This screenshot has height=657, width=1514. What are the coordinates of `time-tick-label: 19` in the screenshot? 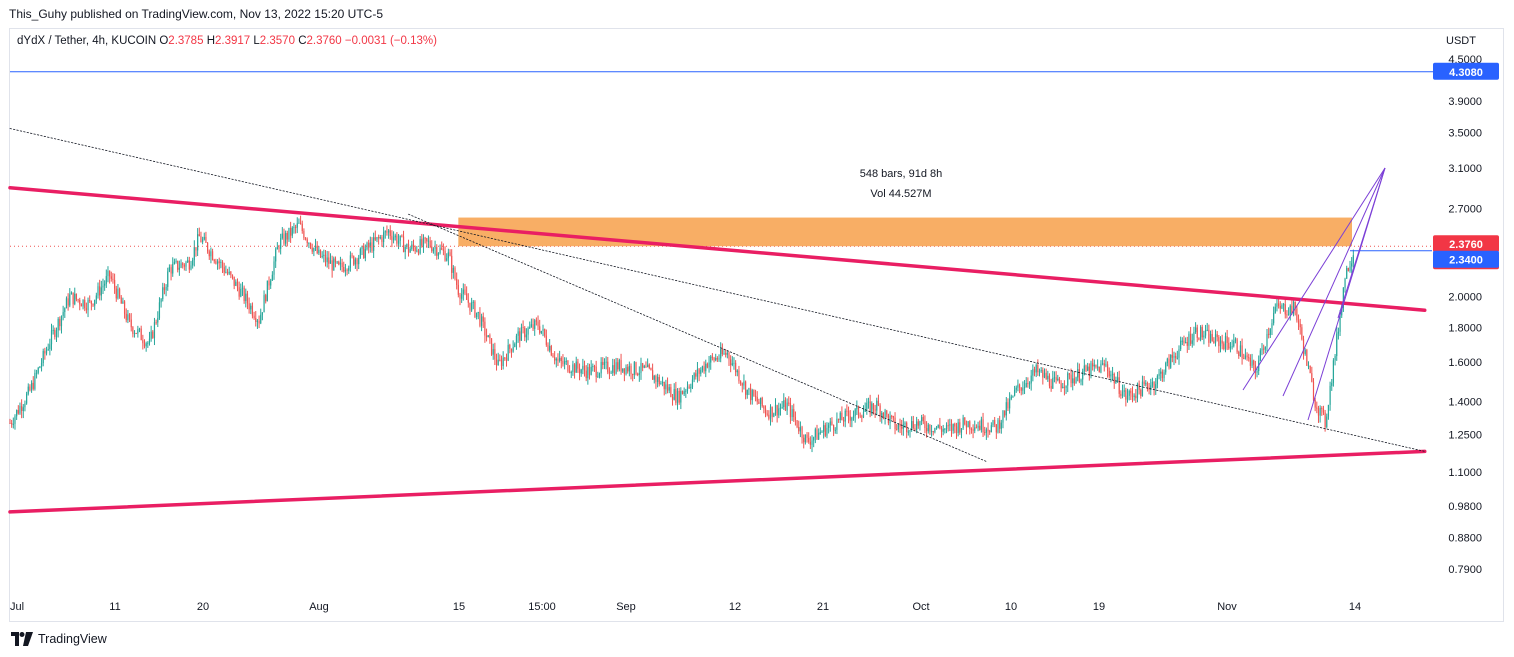 It's located at (1099, 607).